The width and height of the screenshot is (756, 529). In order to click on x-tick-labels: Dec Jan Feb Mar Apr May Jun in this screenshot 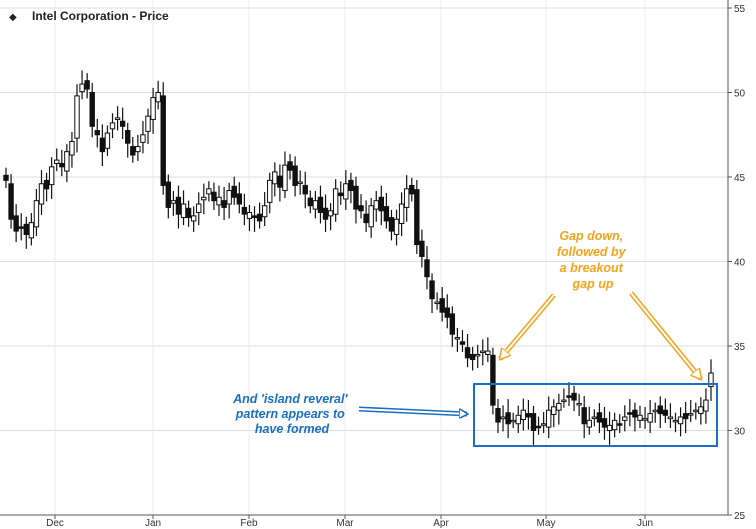, I will do `click(349, 522)`.